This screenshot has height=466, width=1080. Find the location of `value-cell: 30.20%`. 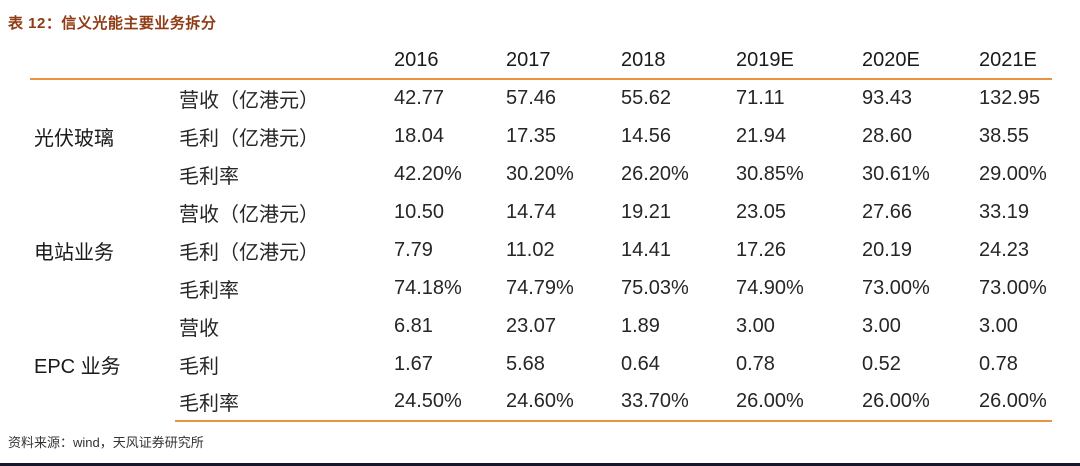

value-cell: 30.20% is located at coordinates (540, 173).